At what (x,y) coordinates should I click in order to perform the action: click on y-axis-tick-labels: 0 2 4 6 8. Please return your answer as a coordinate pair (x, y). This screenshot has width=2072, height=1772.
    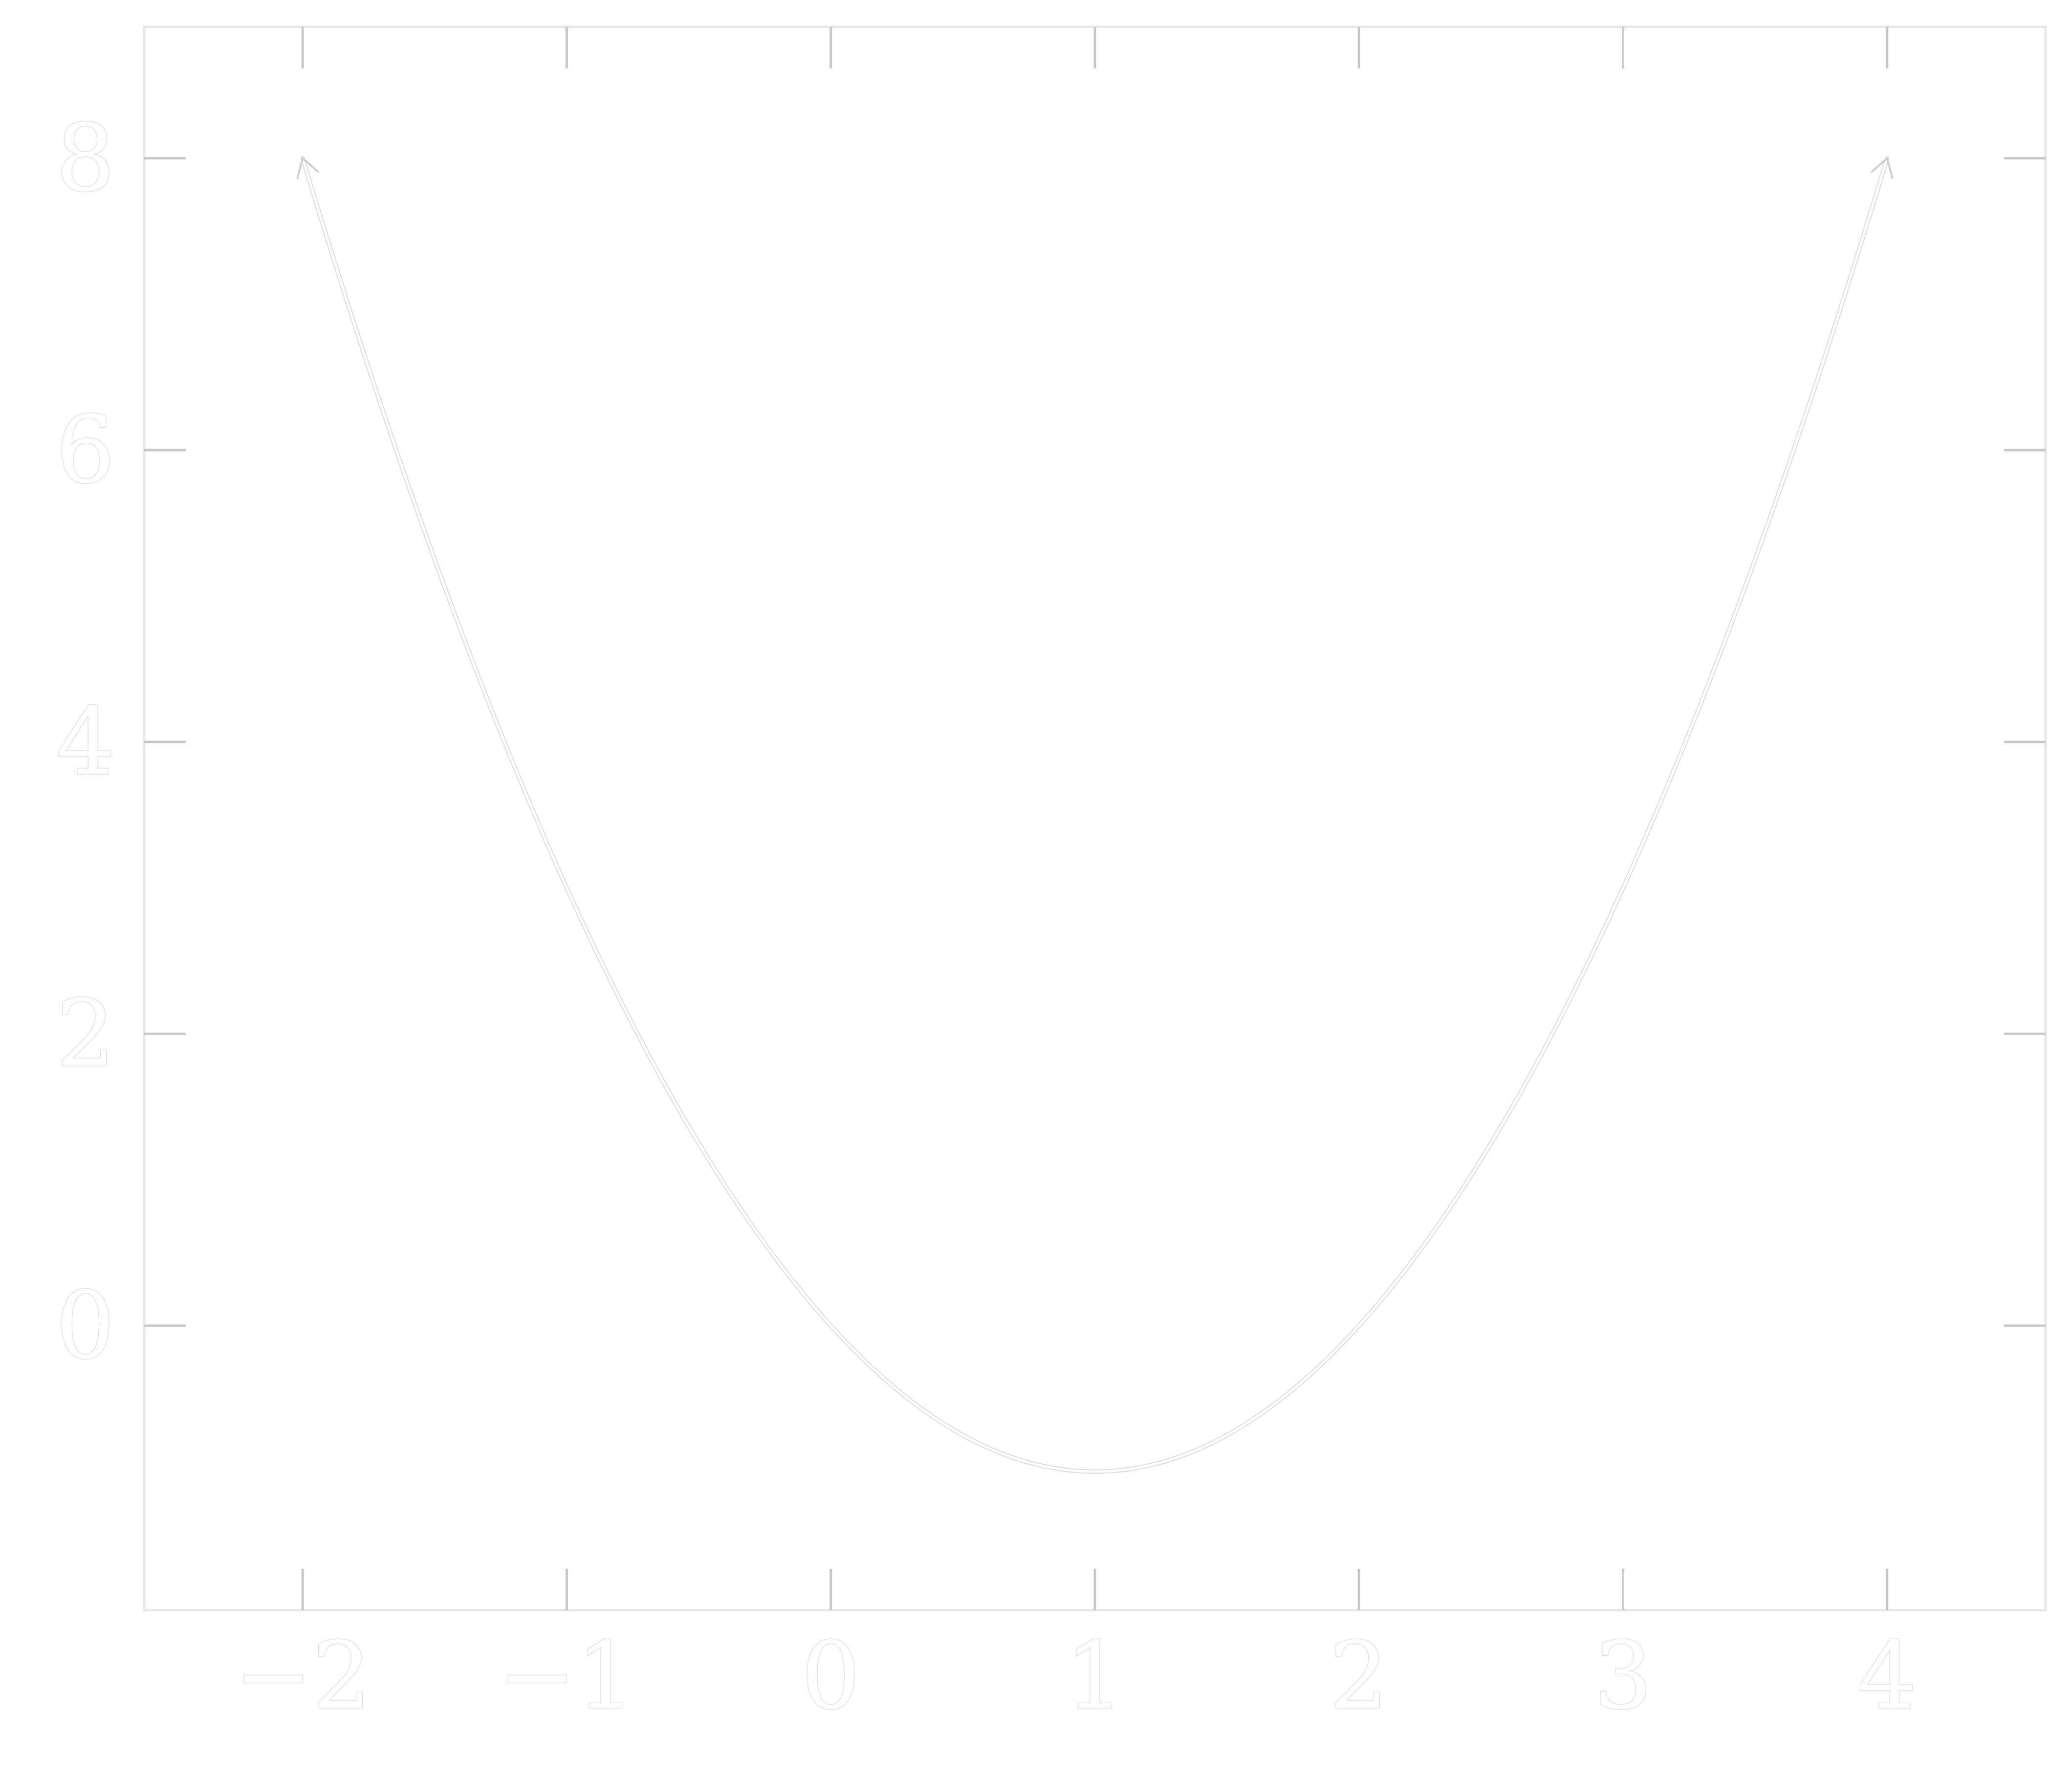
    Looking at the image, I should click on (85, 742).